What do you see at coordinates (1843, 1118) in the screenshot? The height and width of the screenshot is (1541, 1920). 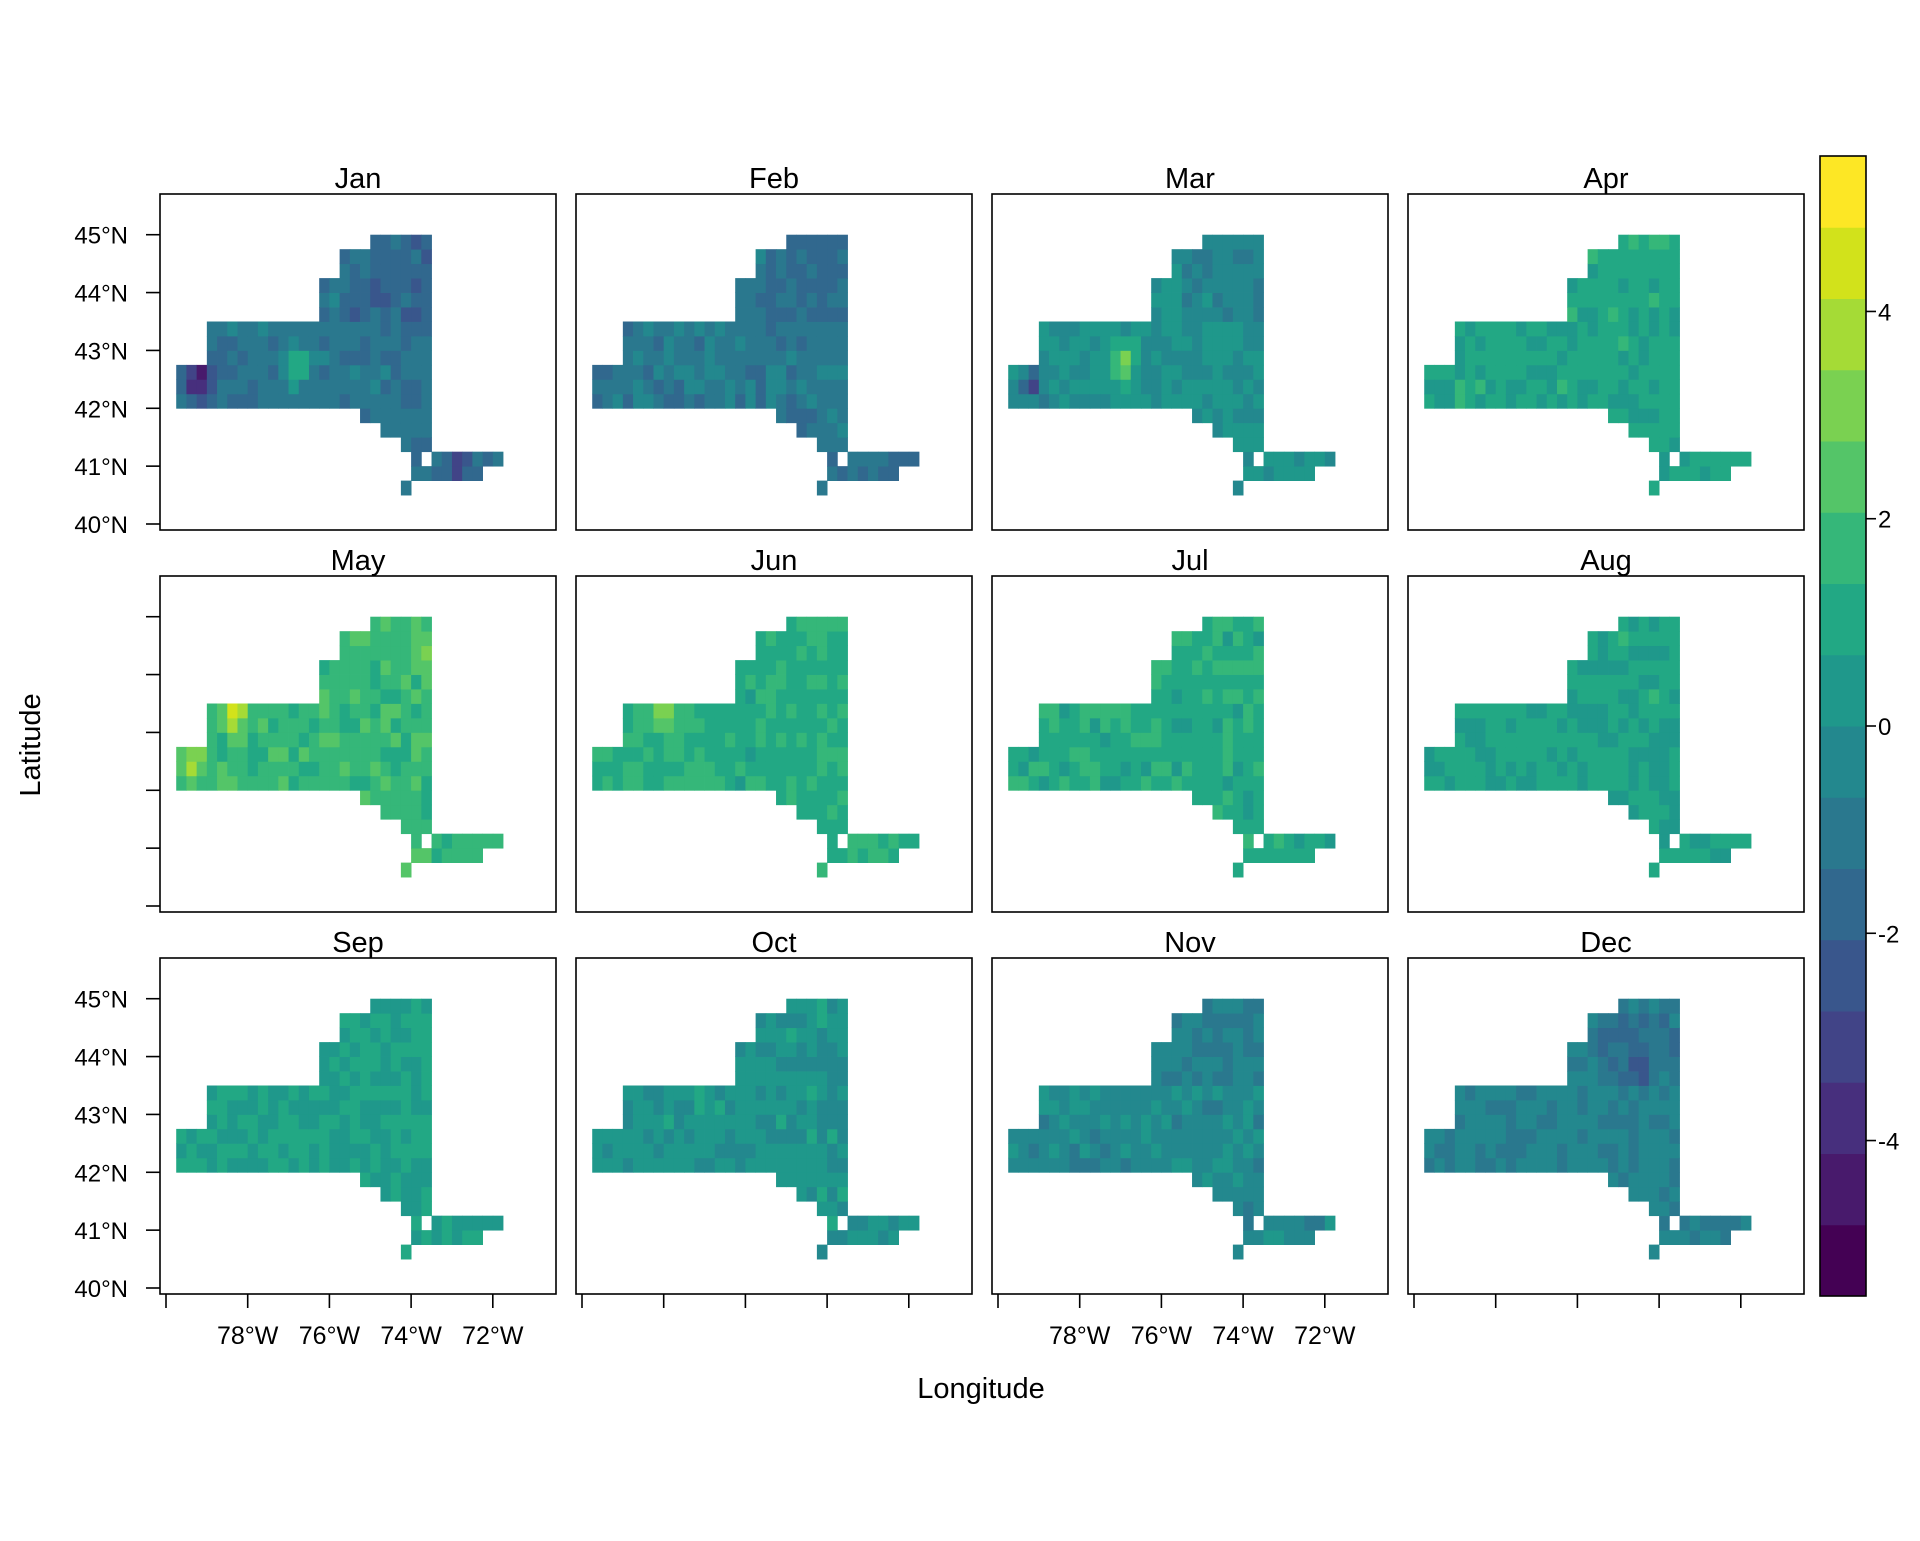 I see `colorbar-segment` at bounding box center [1843, 1118].